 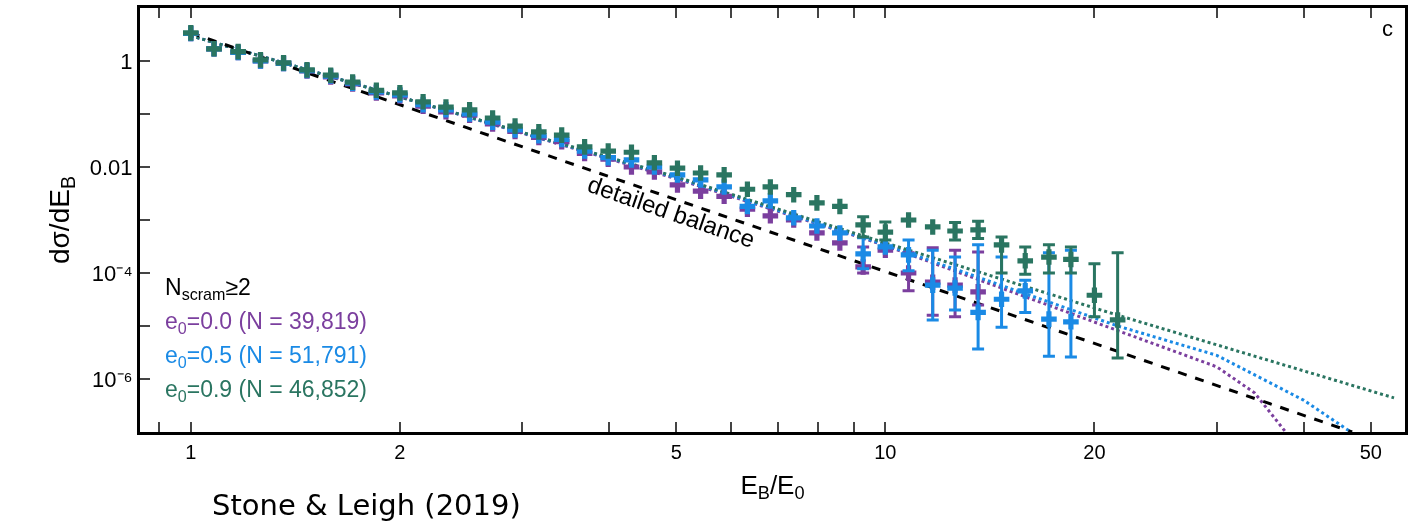 What do you see at coordinates (1387, 28) in the screenshot?
I see `annotation: c` at bounding box center [1387, 28].